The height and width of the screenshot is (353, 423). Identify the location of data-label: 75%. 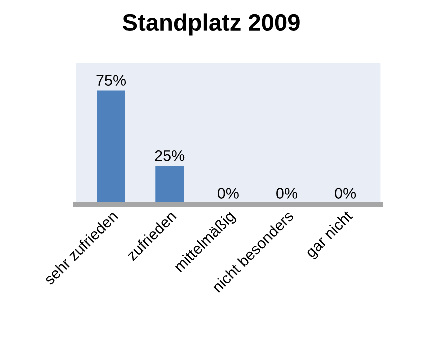
(111, 80).